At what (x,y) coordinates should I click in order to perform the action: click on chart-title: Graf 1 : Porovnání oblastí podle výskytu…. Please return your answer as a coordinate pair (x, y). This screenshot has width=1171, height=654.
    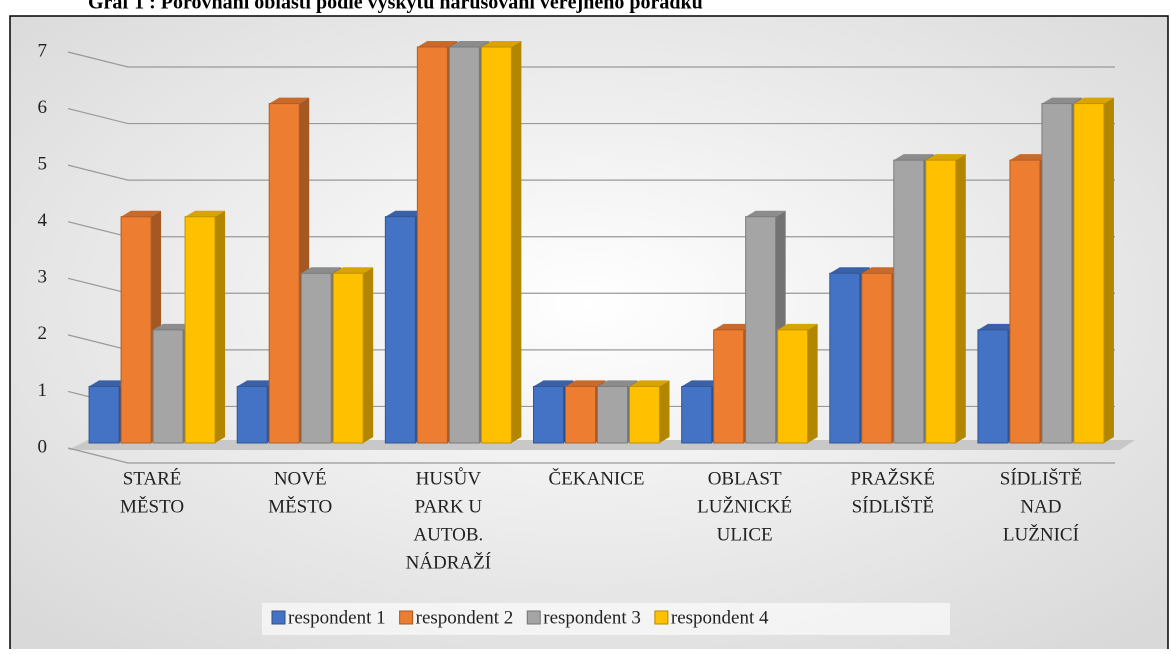
    Looking at the image, I should click on (395, 7).